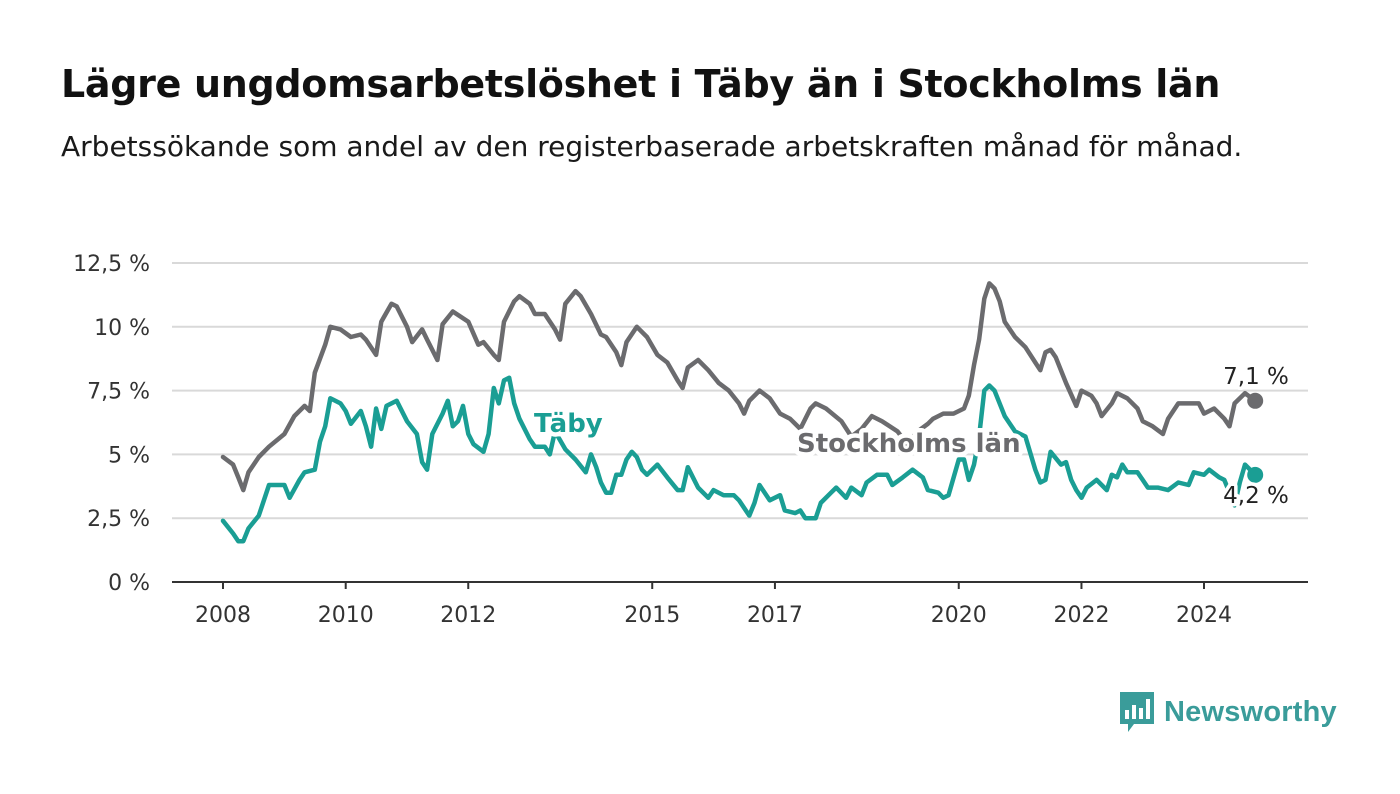 Image resolution: width=1400 pixels, height=794 pixels. I want to click on end-value-label: 4,2 %, so click(1256, 496).